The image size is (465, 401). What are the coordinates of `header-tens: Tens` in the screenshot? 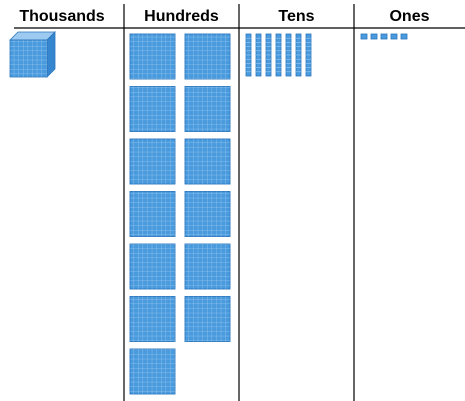 It's located at (296, 16).